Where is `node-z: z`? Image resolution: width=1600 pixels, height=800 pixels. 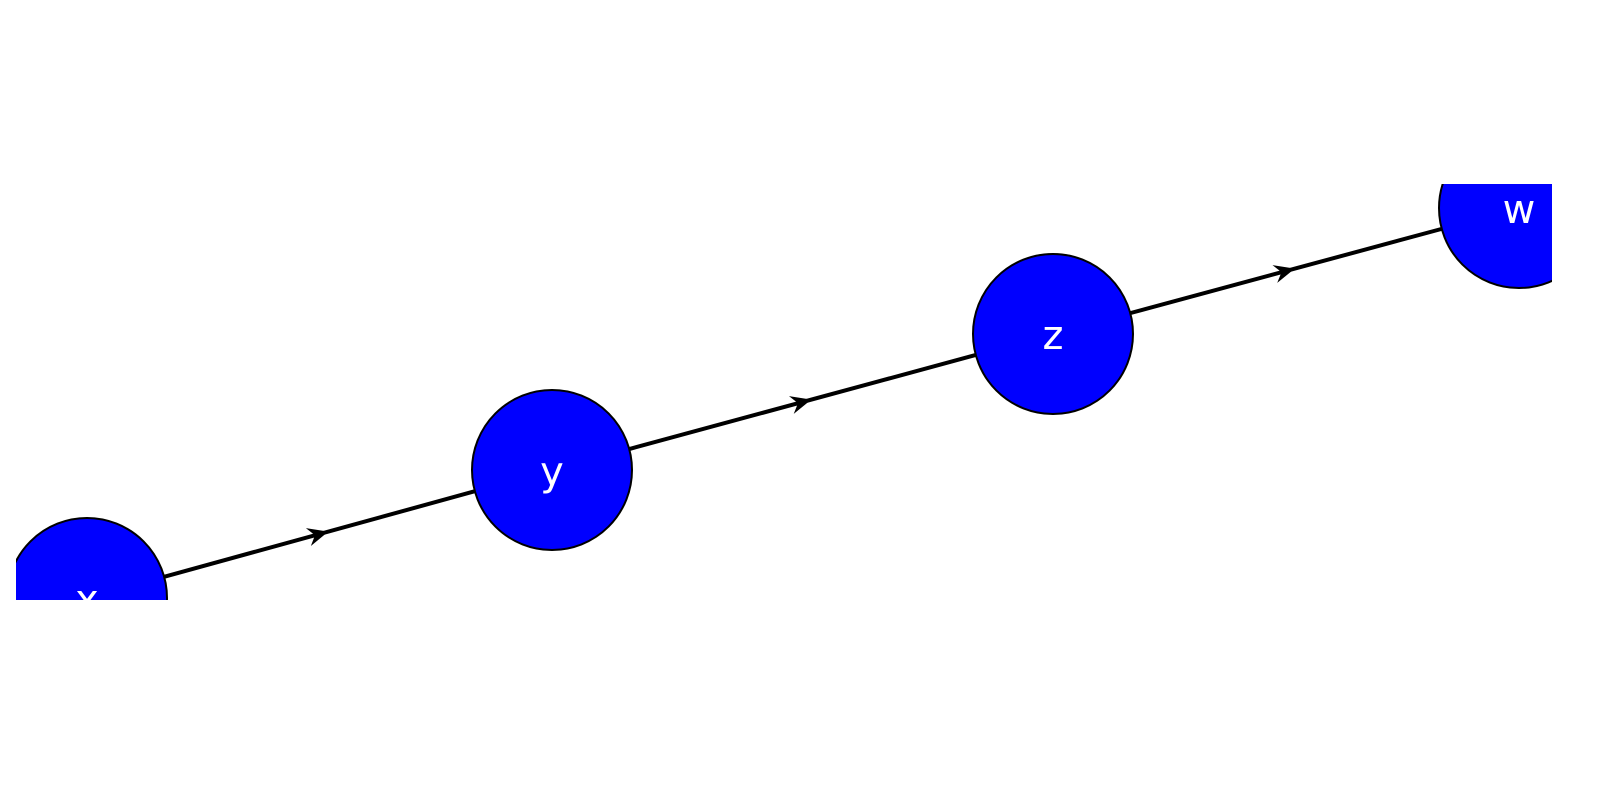 node-z: z is located at coordinates (1053, 334).